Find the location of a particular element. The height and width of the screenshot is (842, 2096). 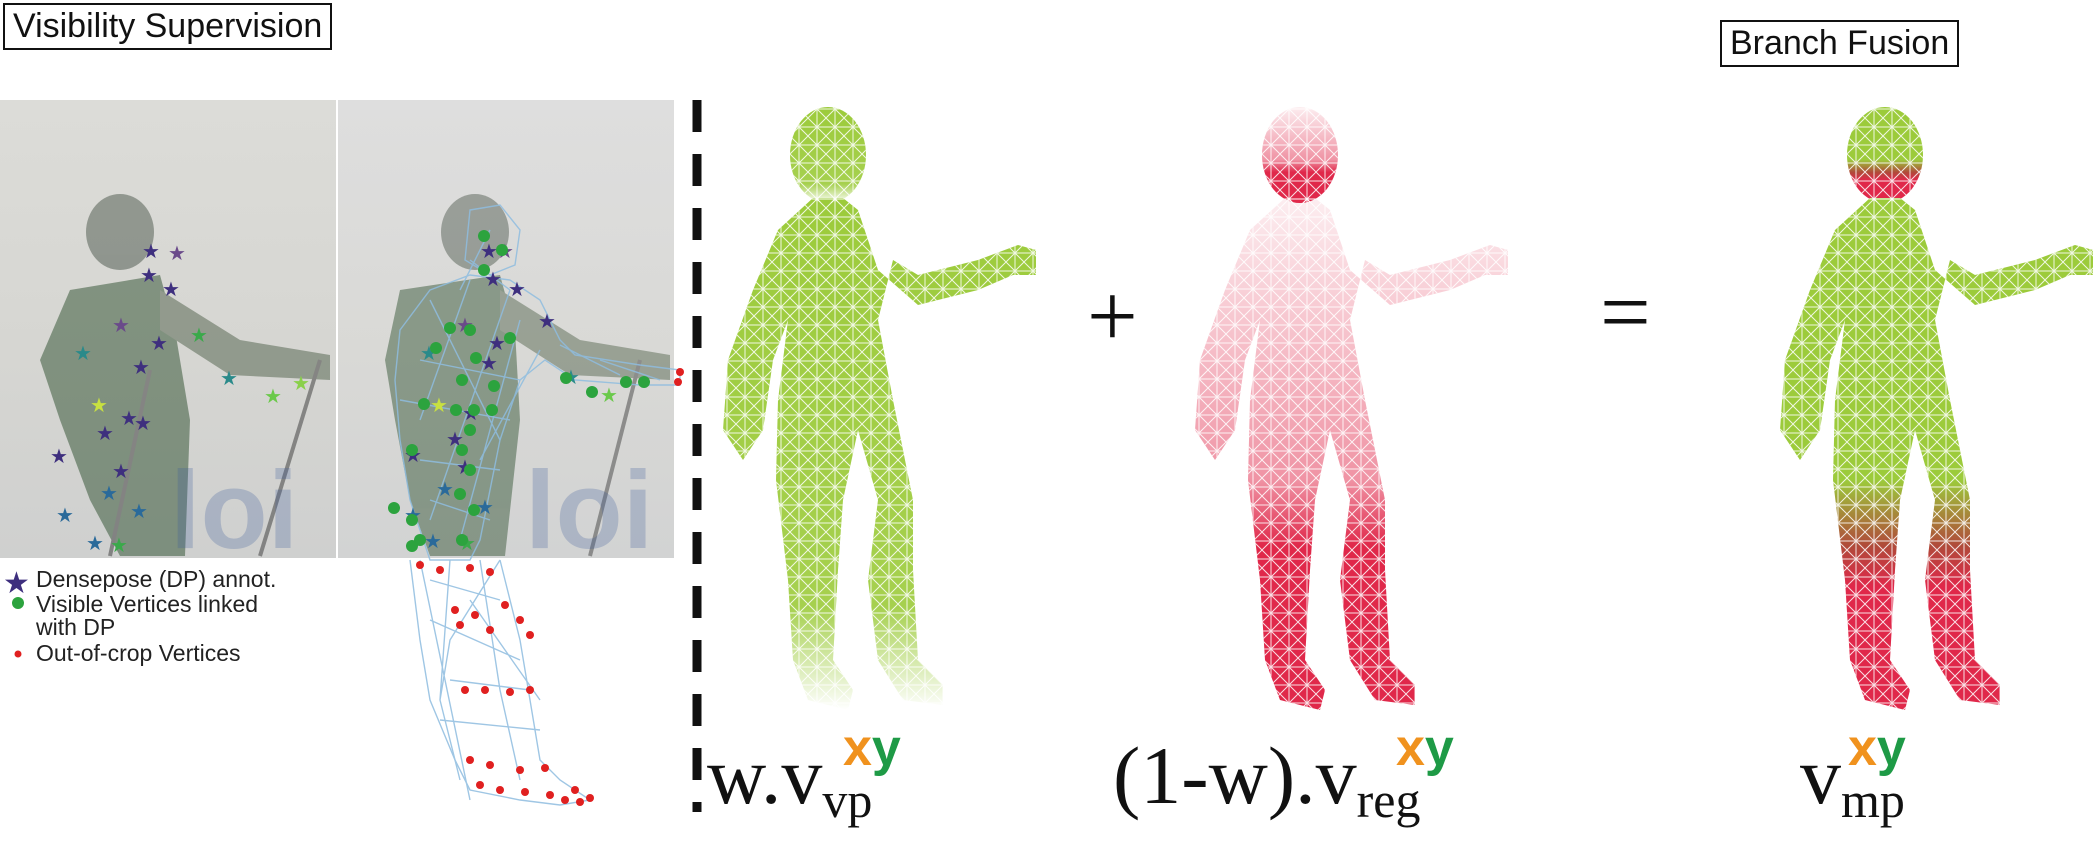

legend-densepose-label: Densepose (DP) annot. is located at coordinates (156, 579).